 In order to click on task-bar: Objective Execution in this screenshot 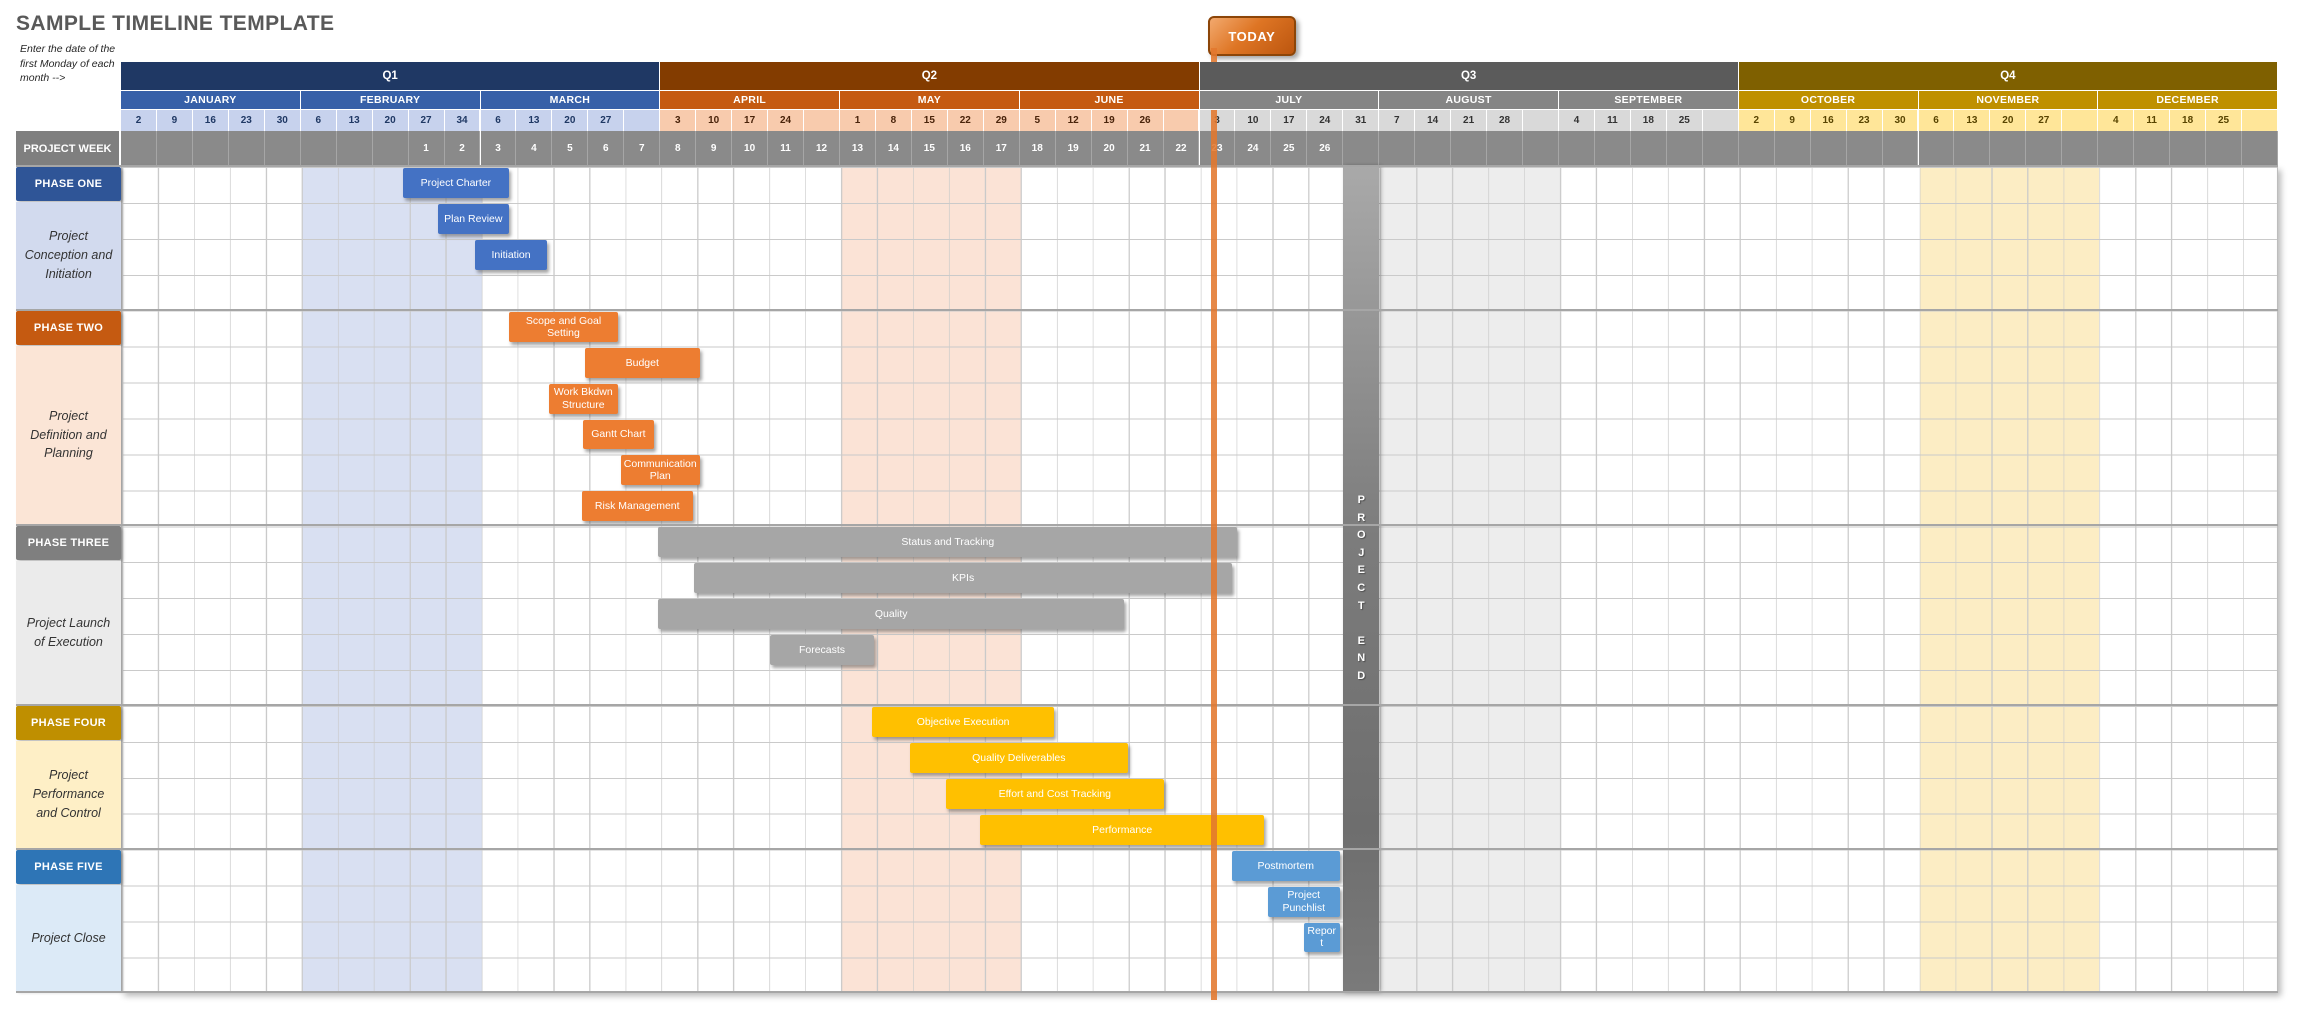, I will do `click(963, 721)`.